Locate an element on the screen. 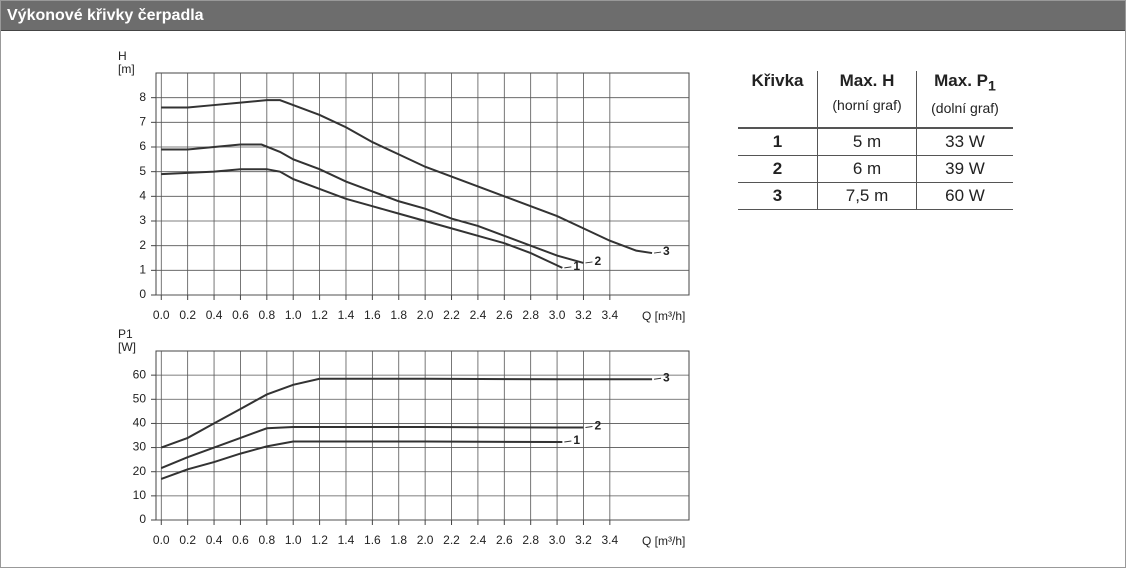 The height and width of the screenshot is (568, 1126). y-tick-label: 8 is located at coordinates (142, 97).